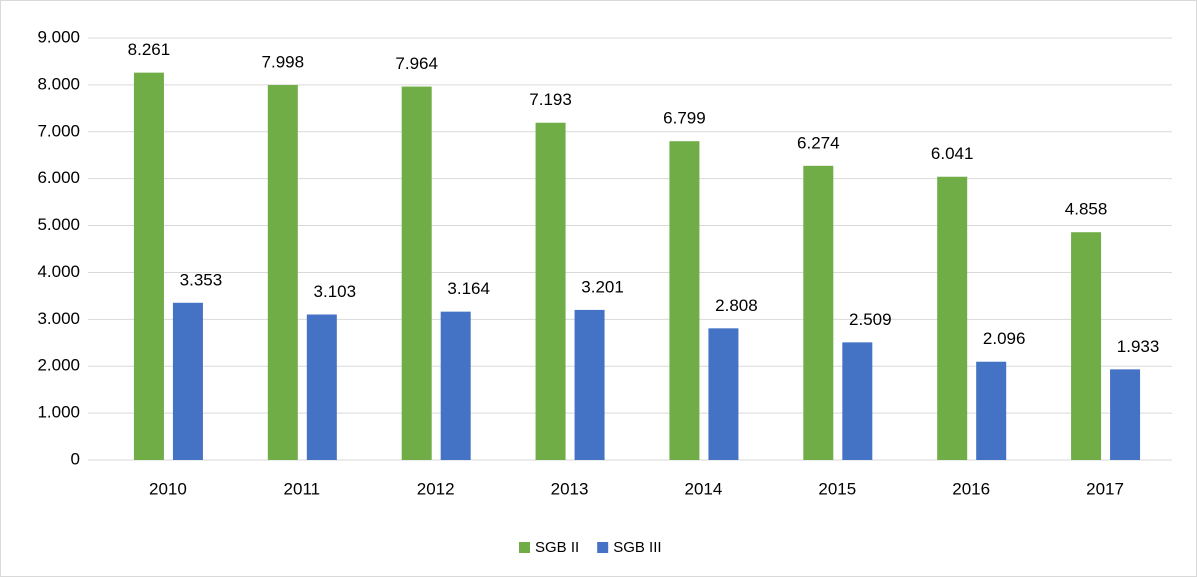  What do you see at coordinates (58, 365) in the screenshot?
I see `y-tick-label: 2.000` at bounding box center [58, 365].